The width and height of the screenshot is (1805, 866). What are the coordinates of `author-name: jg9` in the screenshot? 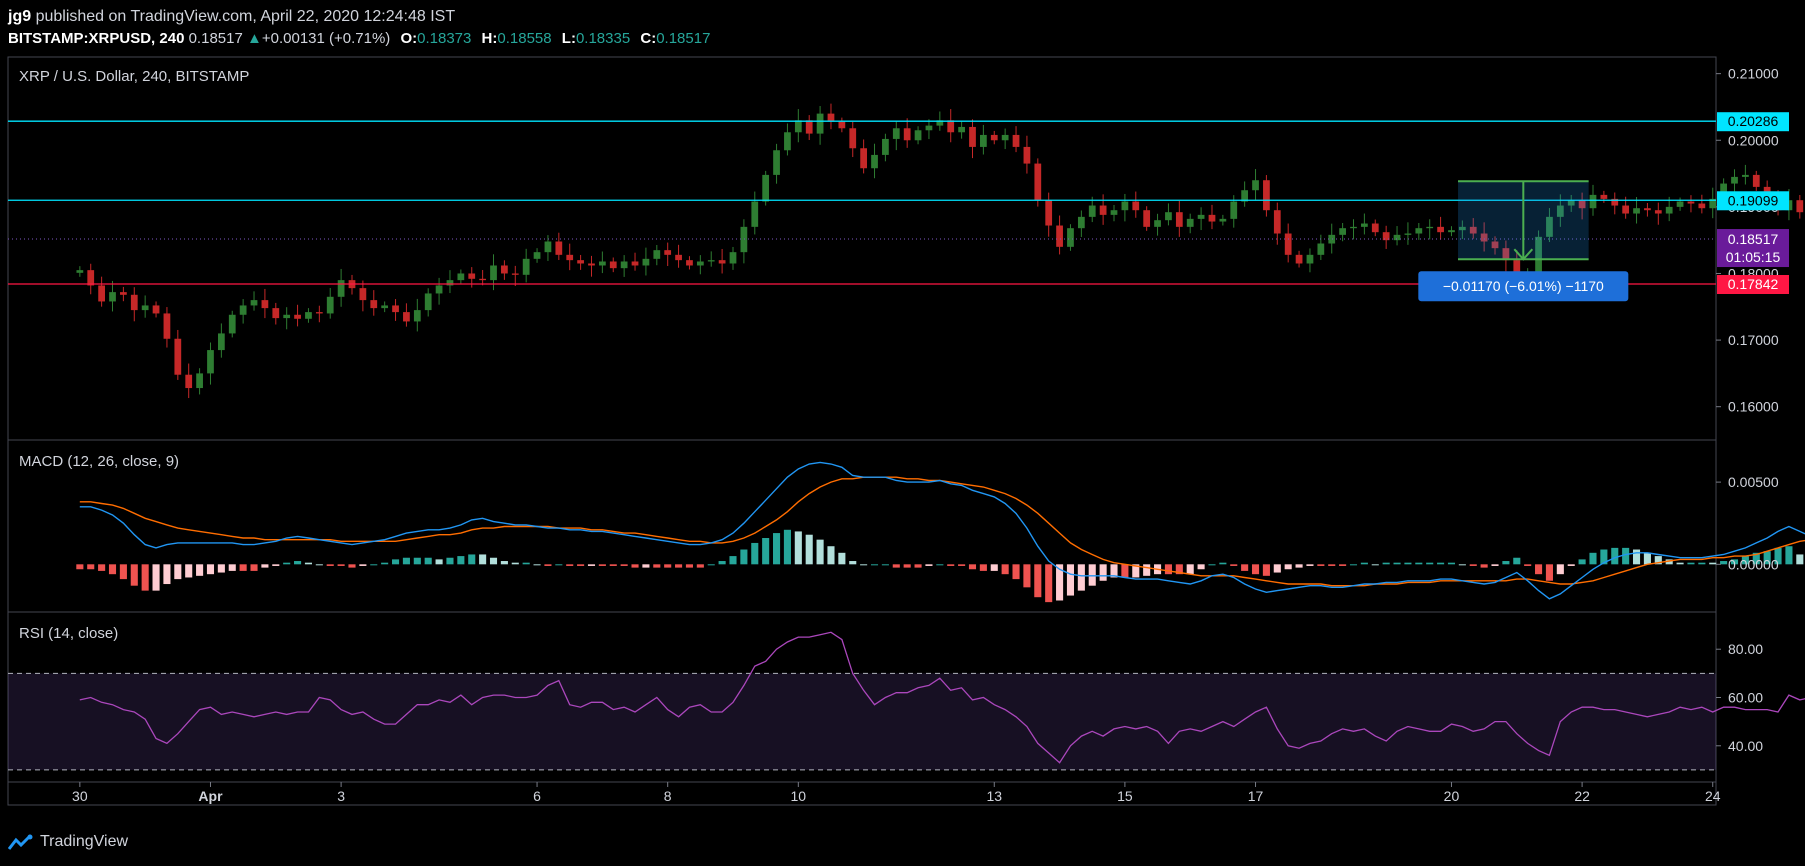 It's located at (20, 16).